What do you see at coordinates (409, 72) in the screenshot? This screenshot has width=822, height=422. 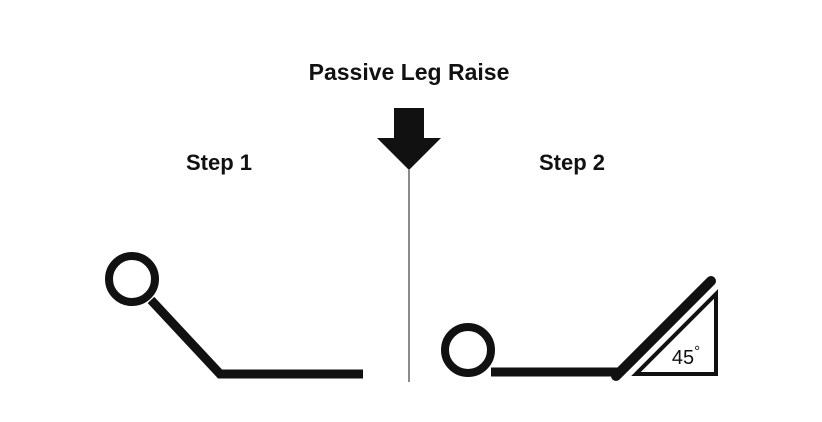 I see `diagram-title: Passive Leg Raise` at bounding box center [409, 72].